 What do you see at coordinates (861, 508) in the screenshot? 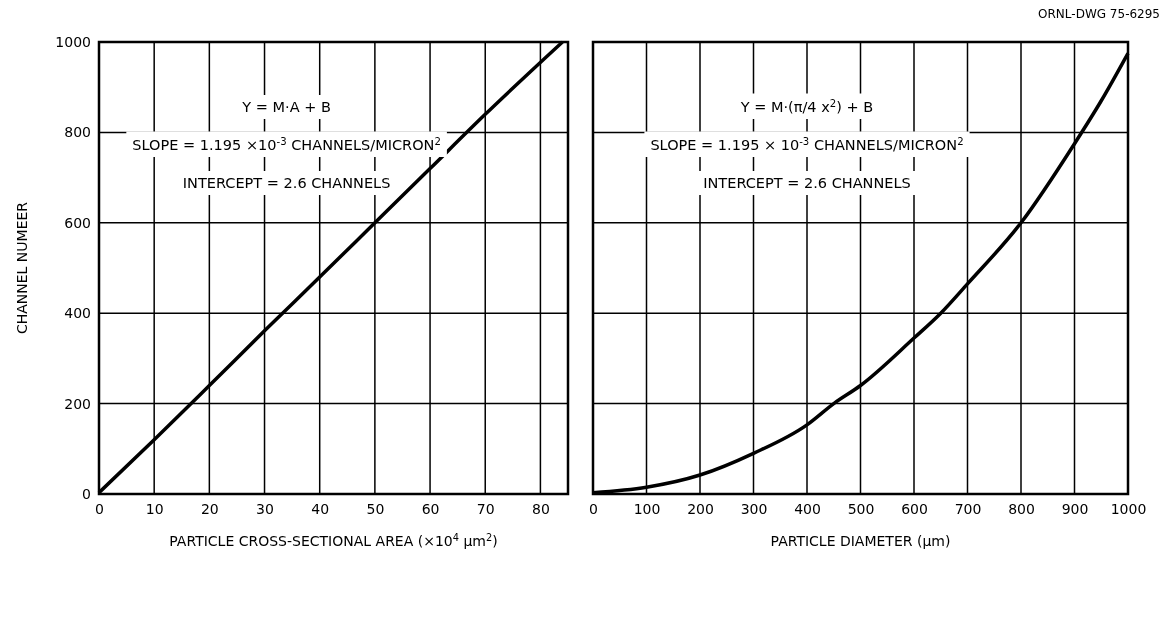
I see `x-tick-label: 500` at bounding box center [861, 508].